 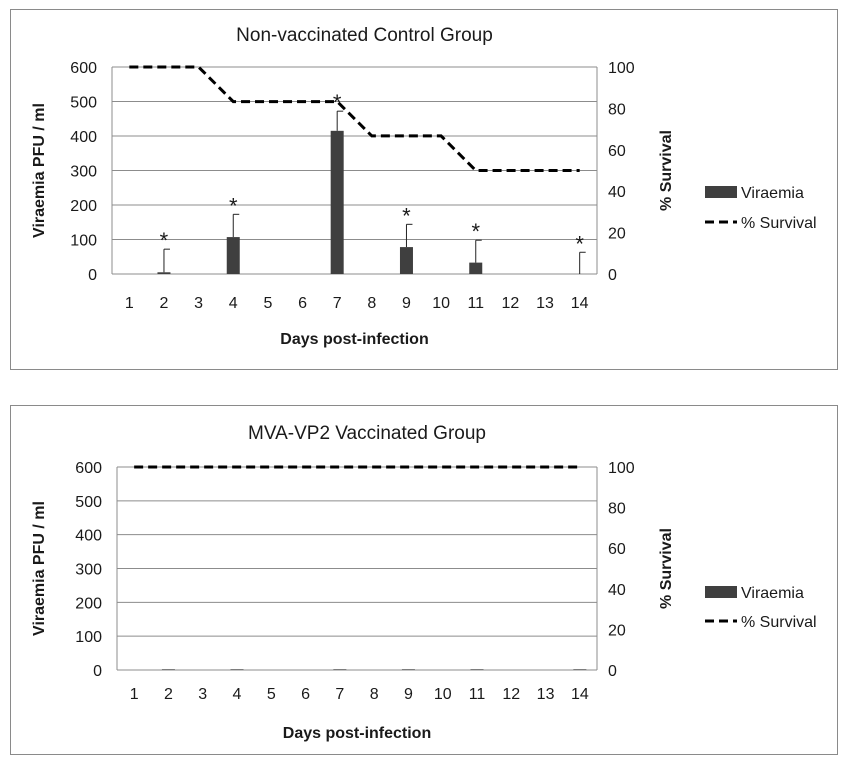 I want to click on line-survival, so click(x=354, y=118).